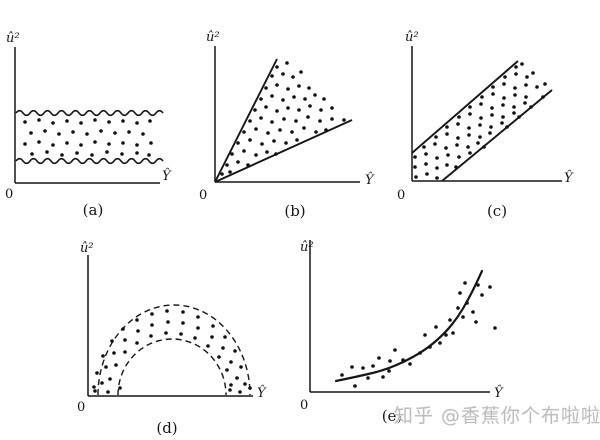  Describe the element at coordinates (409, 326) in the screenshot. I see `trend-curve` at that location.